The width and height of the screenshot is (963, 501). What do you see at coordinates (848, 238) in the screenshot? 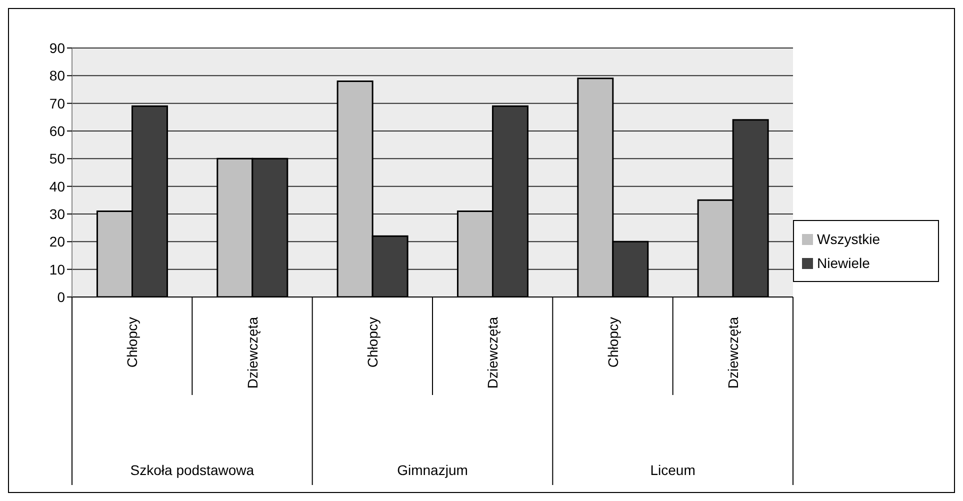
I see `legend-label: Wszystkie` at bounding box center [848, 238].